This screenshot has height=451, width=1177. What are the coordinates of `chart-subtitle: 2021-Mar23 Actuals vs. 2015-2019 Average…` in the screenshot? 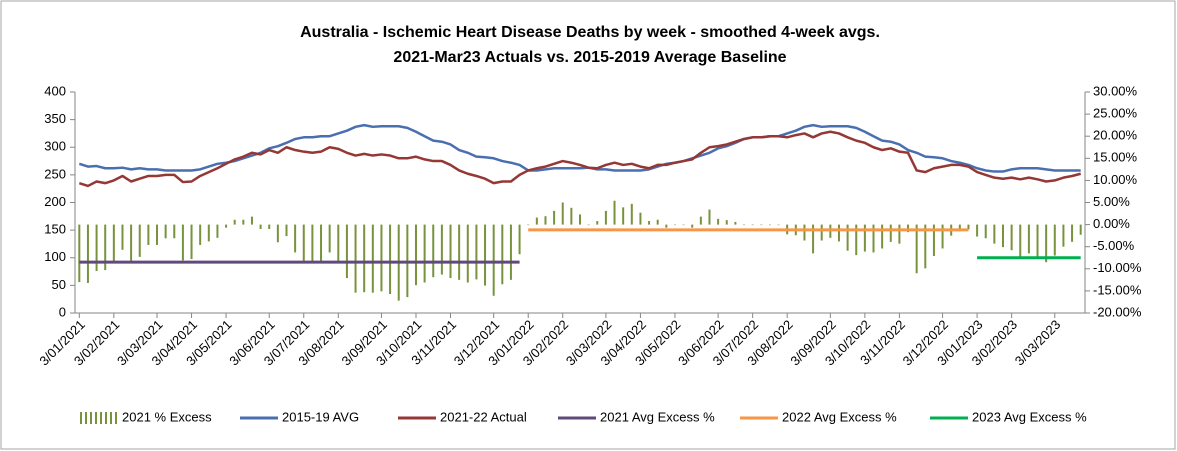 It's located at (589, 57).